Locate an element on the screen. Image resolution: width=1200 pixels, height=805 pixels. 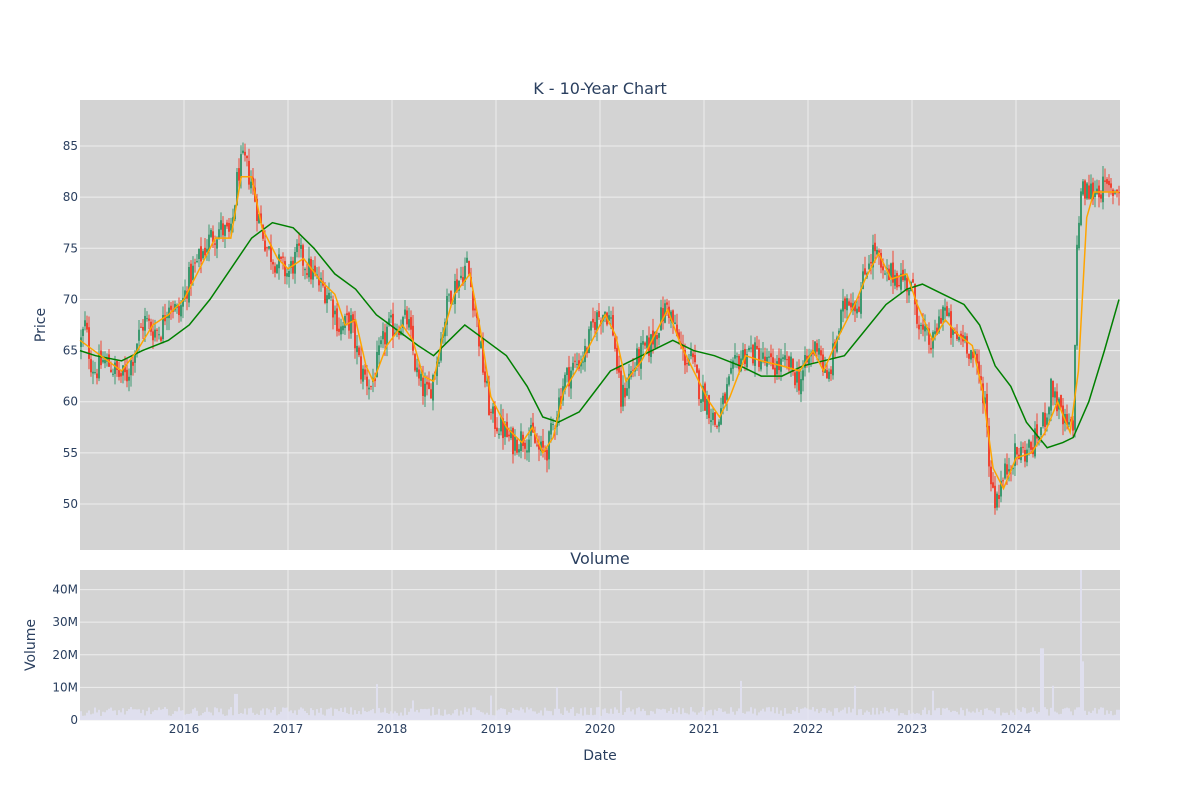
price-chart-title: K - 10-Year Chart is located at coordinates (600, 88).